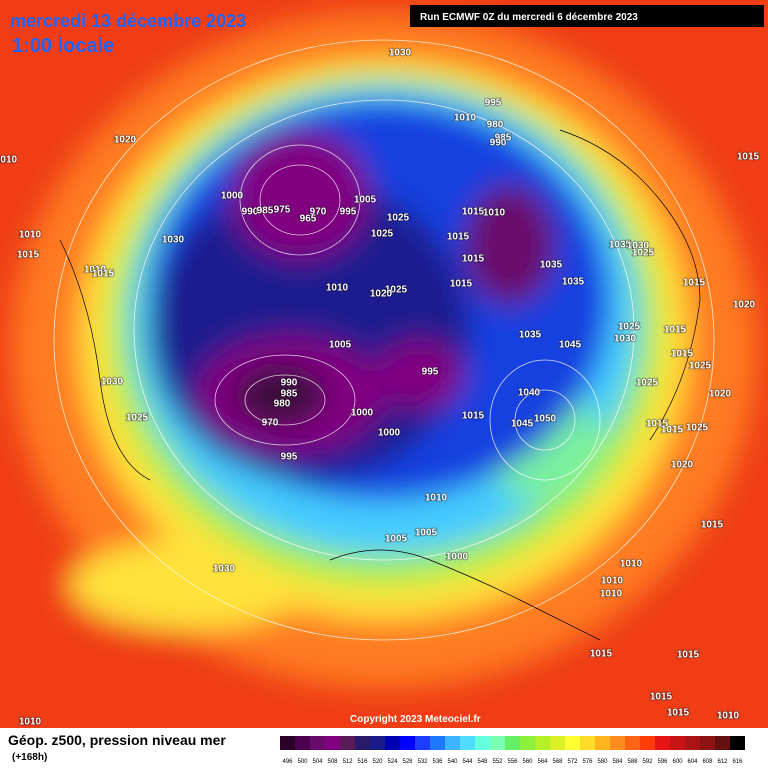 The height and width of the screenshot is (773, 768). What do you see at coordinates (377, 762) in the screenshot?
I see `scale-label: 520` at bounding box center [377, 762].